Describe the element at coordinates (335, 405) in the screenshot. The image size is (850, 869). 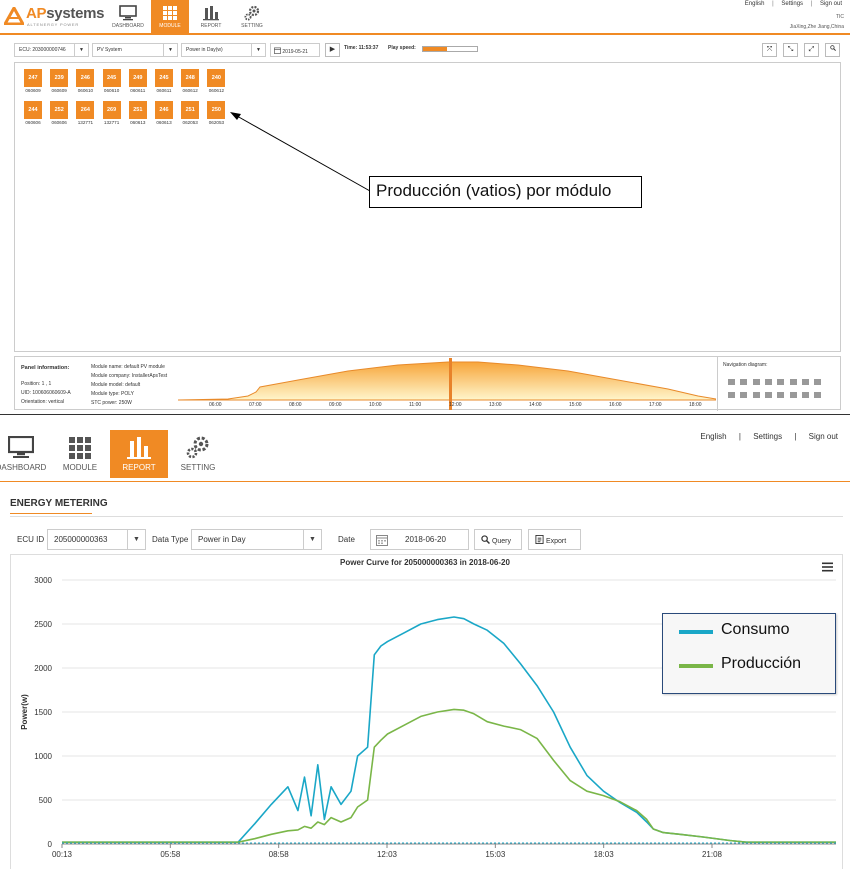
I see `mini-chart-tick: 09:00` at that location.